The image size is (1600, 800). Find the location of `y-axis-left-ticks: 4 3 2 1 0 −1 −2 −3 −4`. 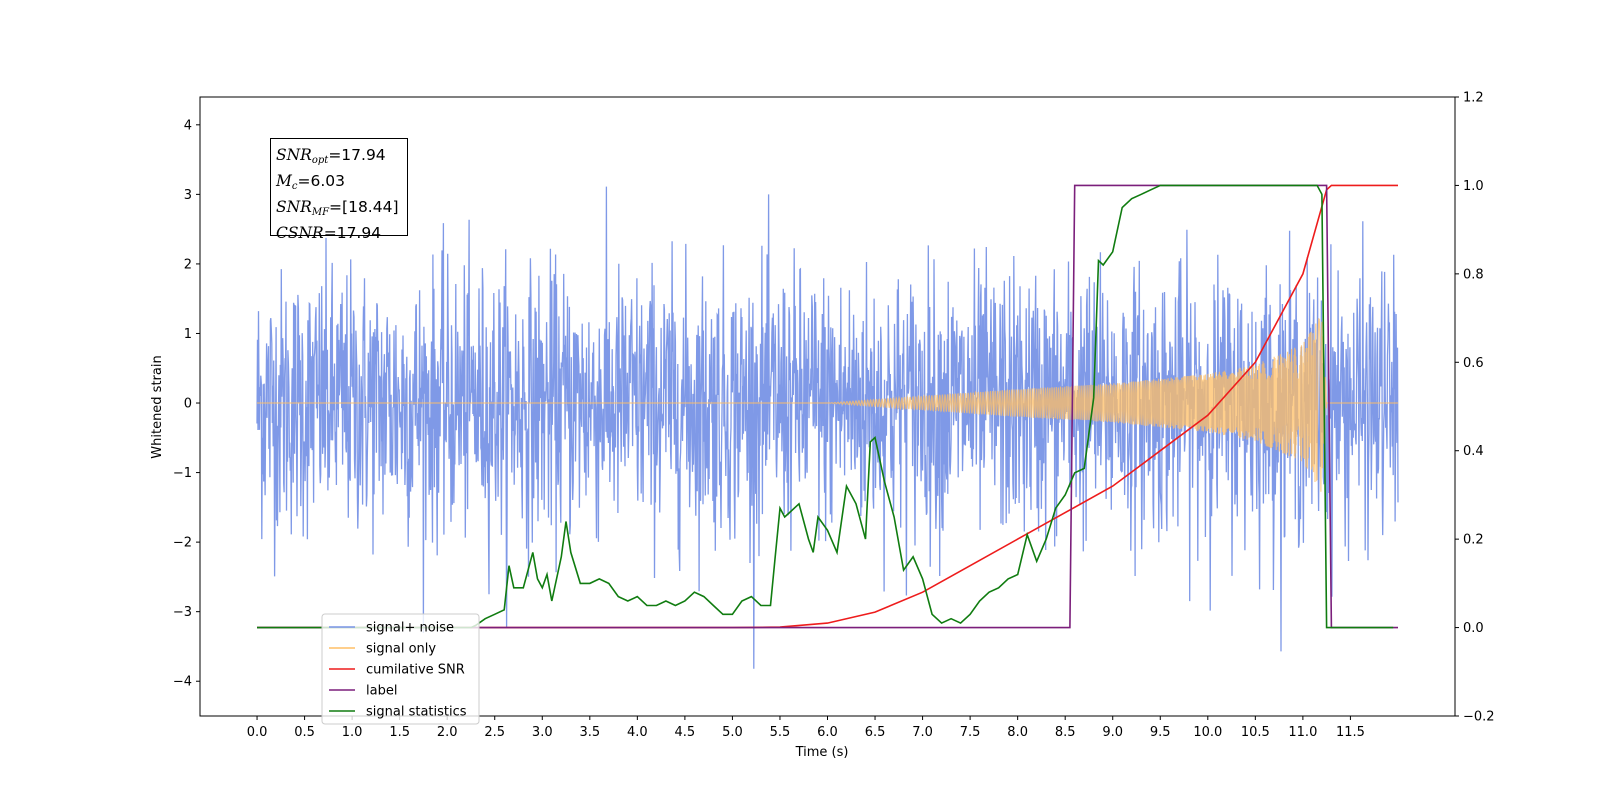

y-axis-left-ticks: 4 3 2 1 0 −1 −2 −3 −4 is located at coordinates (186, 404).